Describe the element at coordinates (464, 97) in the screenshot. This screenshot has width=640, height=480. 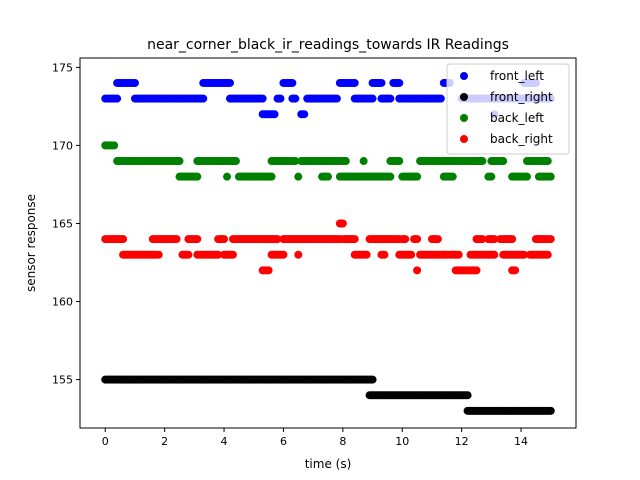
I see `legend-marker-front_right` at that location.